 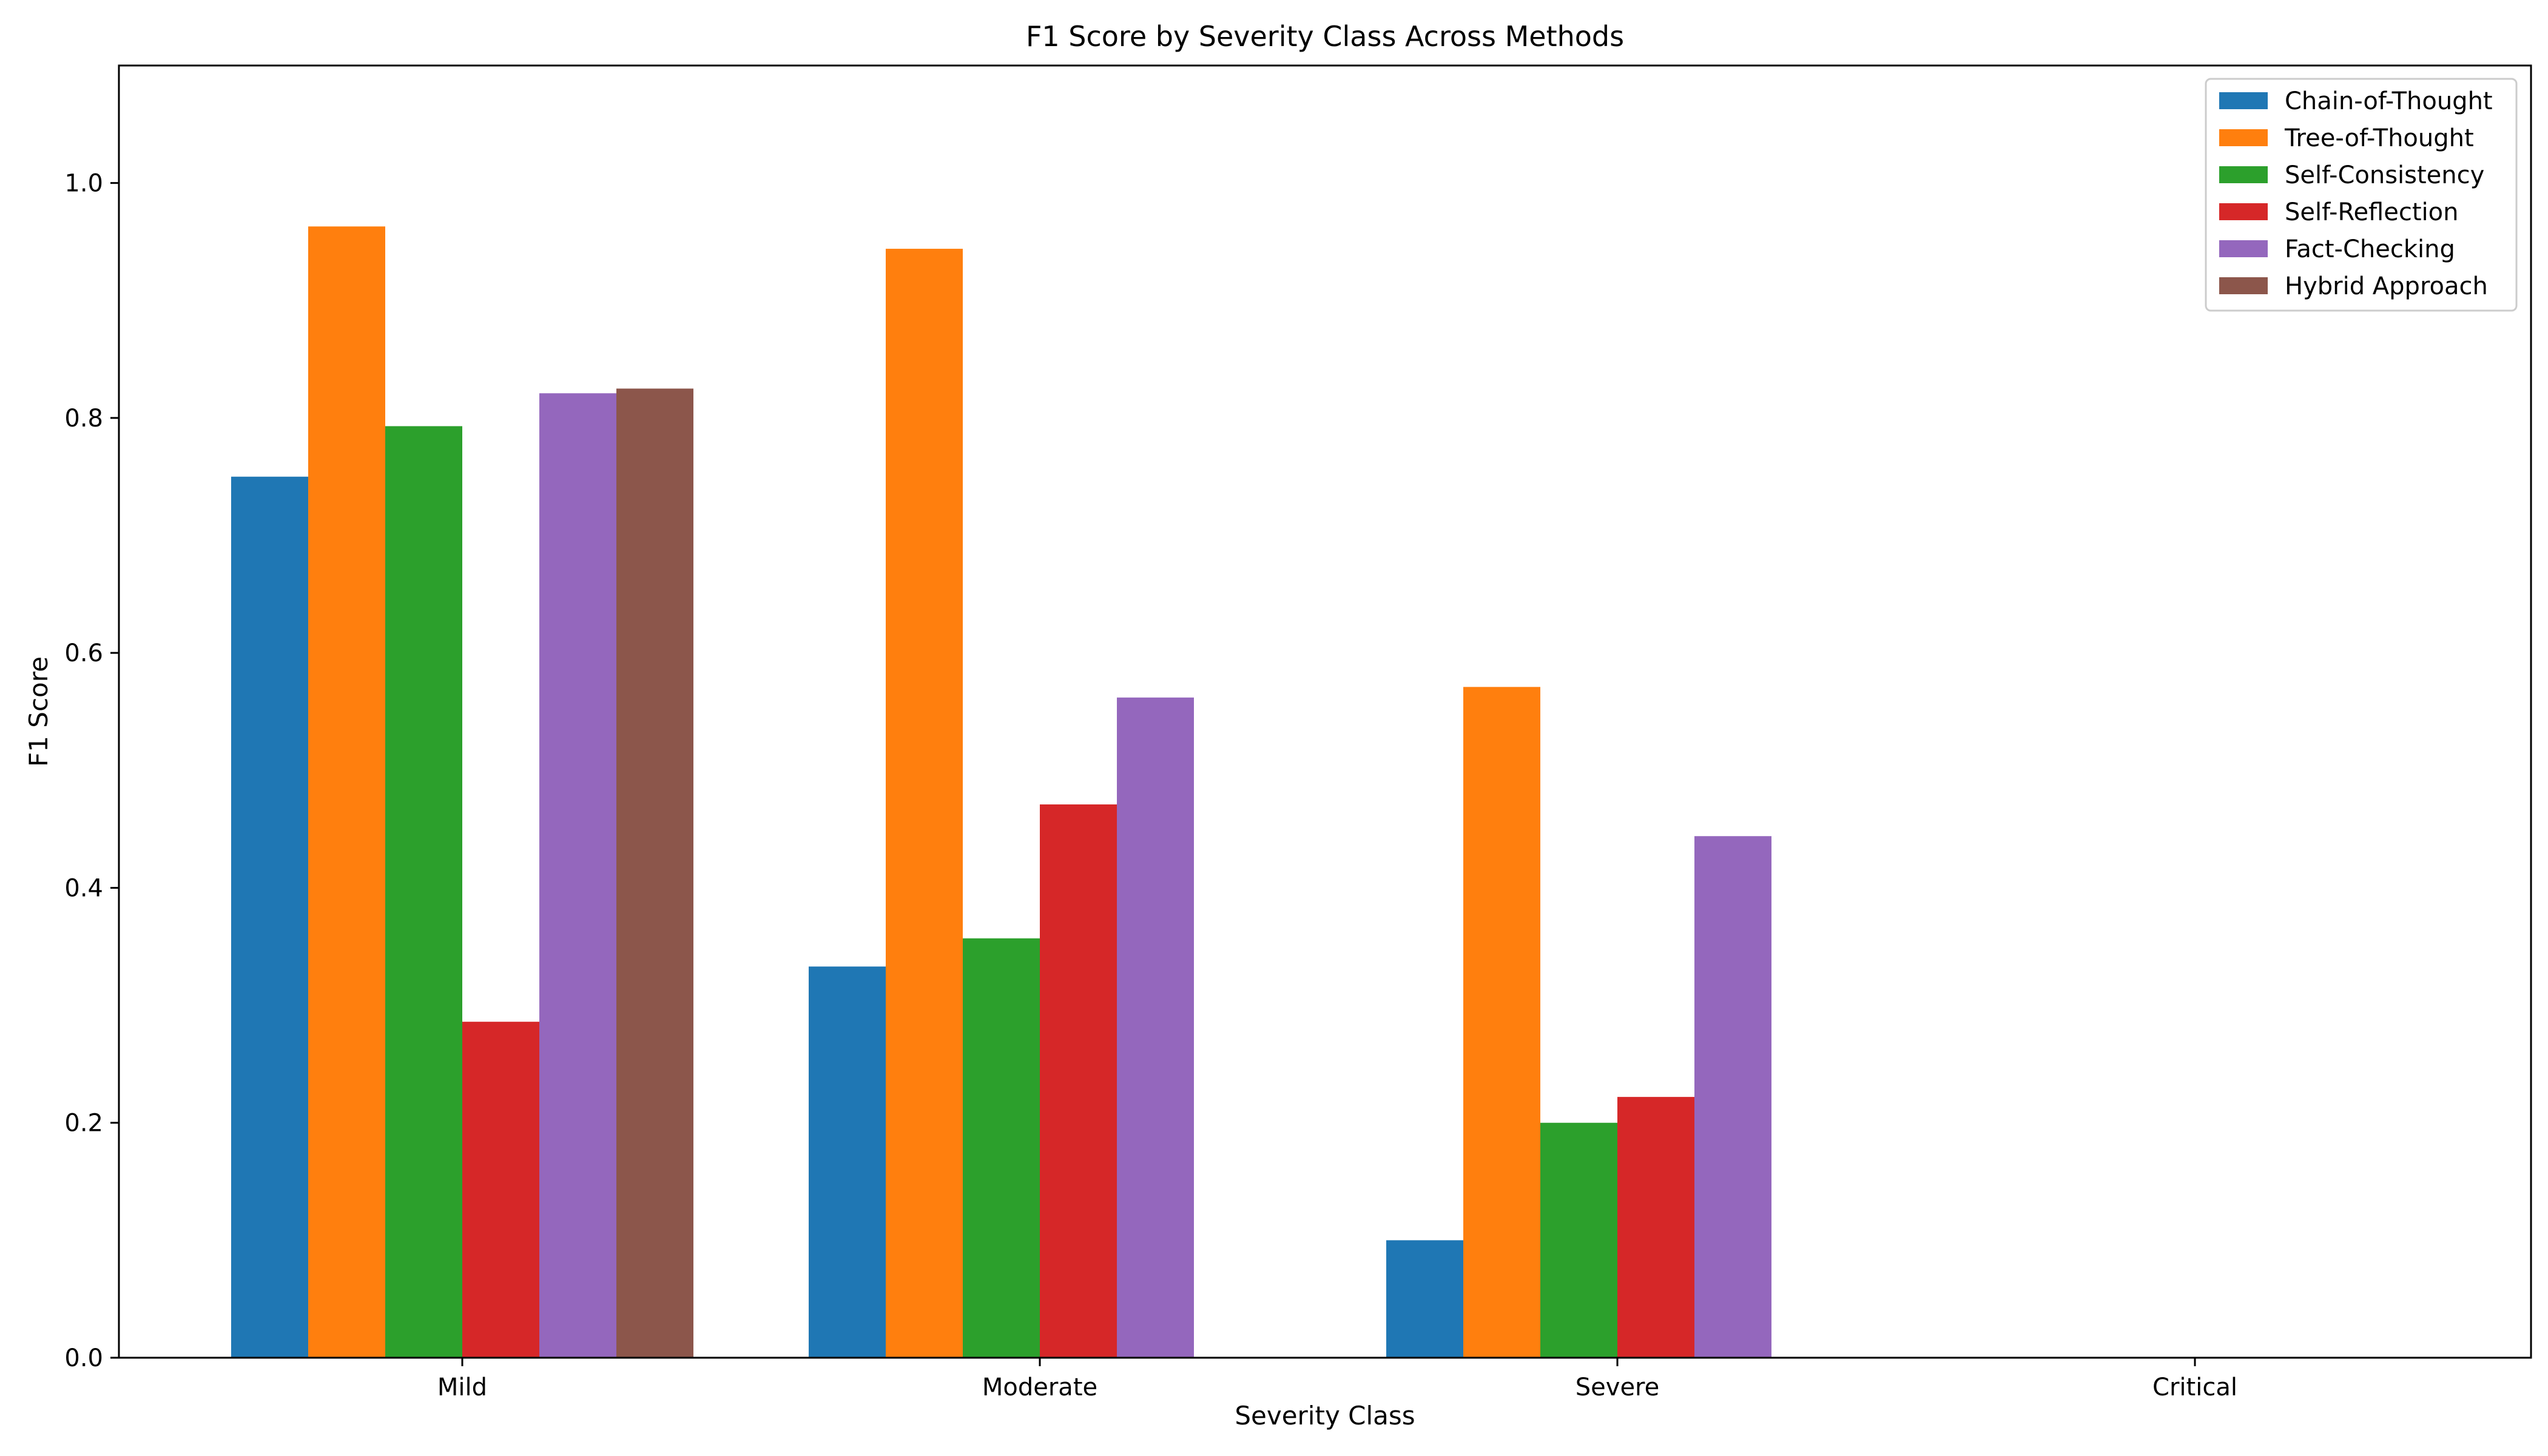 What do you see at coordinates (1732, 1097) in the screenshot?
I see `bar-fact-checking-severe` at bounding box center [1732, 1097].